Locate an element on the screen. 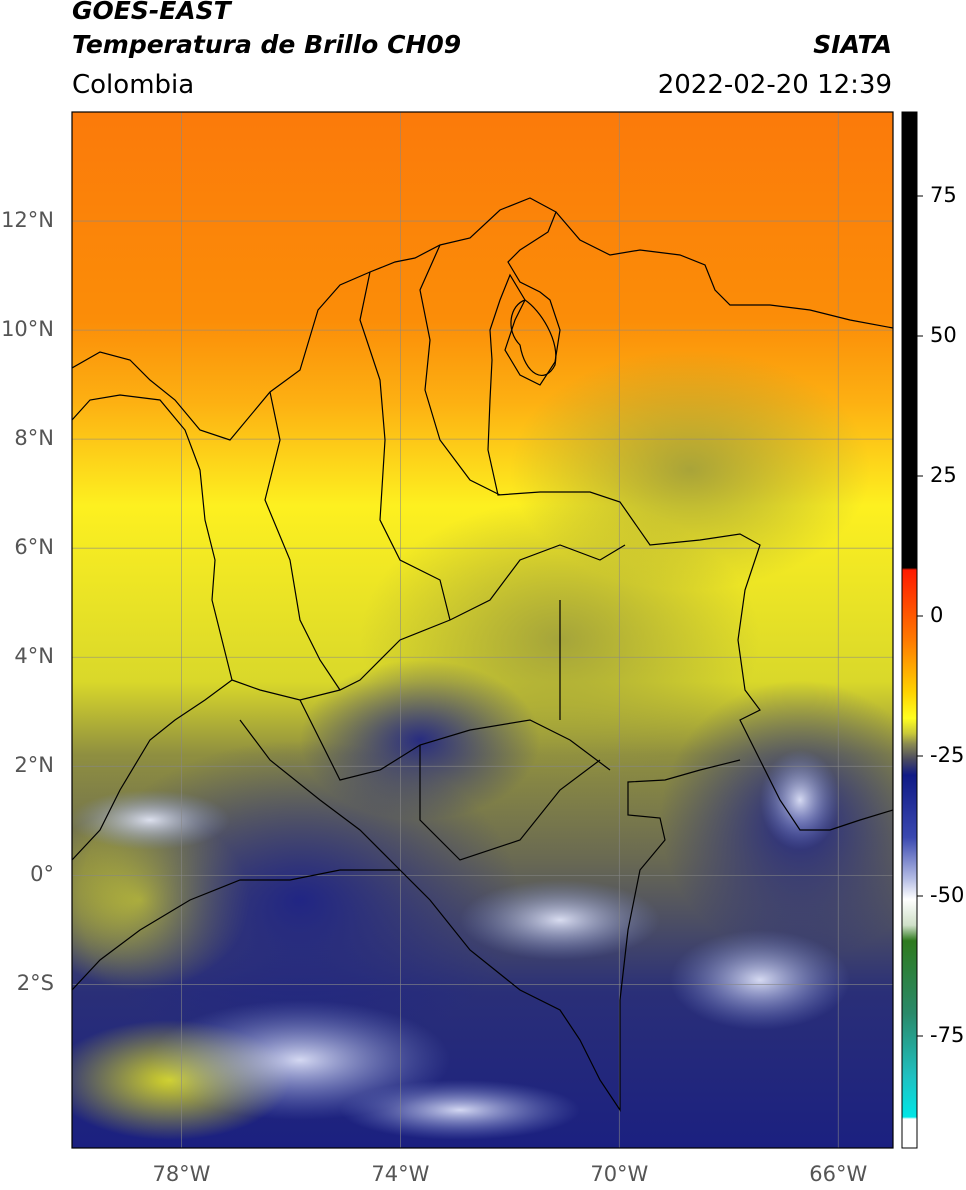  longitude-tick-label: 66°W is located at coordinates (838, 1174).